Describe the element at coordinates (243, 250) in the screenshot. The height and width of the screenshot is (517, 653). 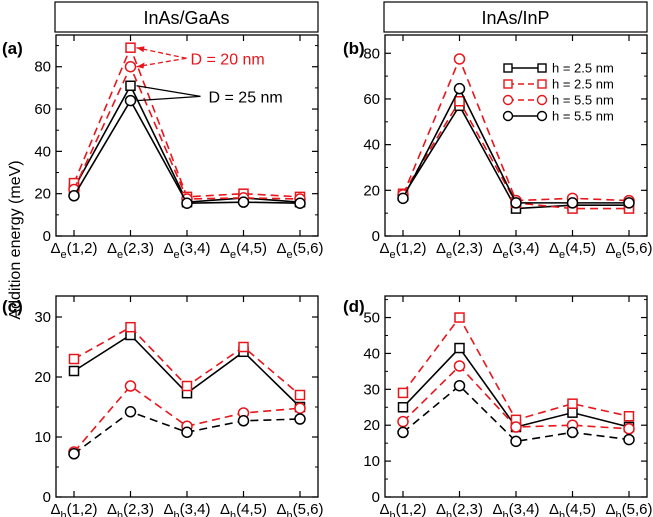
I see `x-tick-label: Δe(4,5)` at that location.